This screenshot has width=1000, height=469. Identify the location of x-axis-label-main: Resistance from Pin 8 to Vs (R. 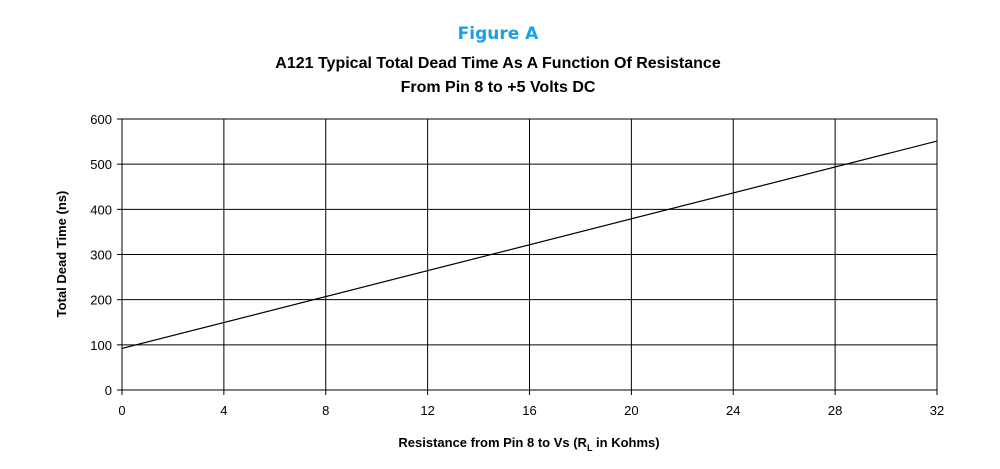
(492, 442).